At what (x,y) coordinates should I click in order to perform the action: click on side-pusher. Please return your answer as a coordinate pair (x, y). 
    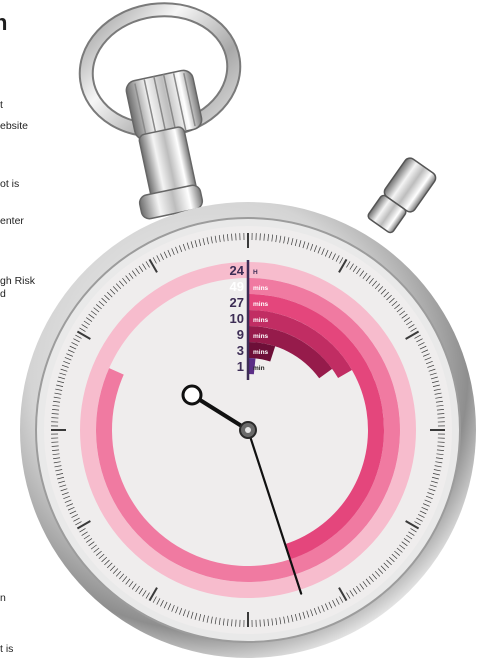
    Looking at the image, I should click on (402, 195).